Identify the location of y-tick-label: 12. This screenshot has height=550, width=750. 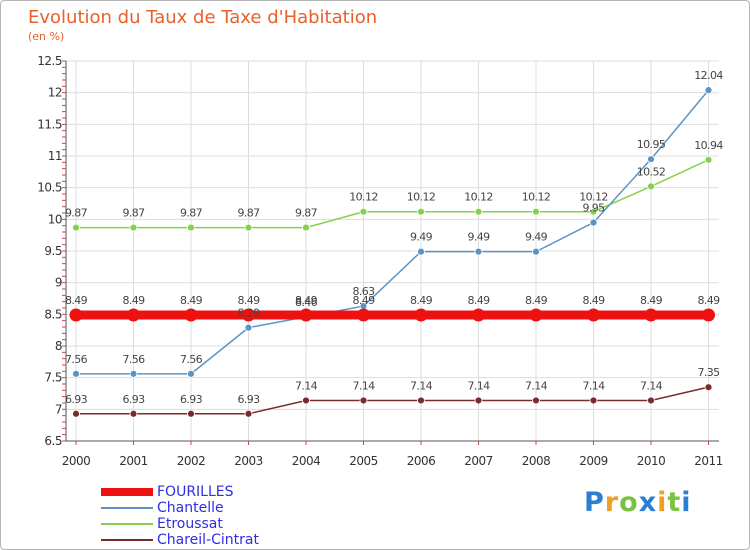
(55, 93).